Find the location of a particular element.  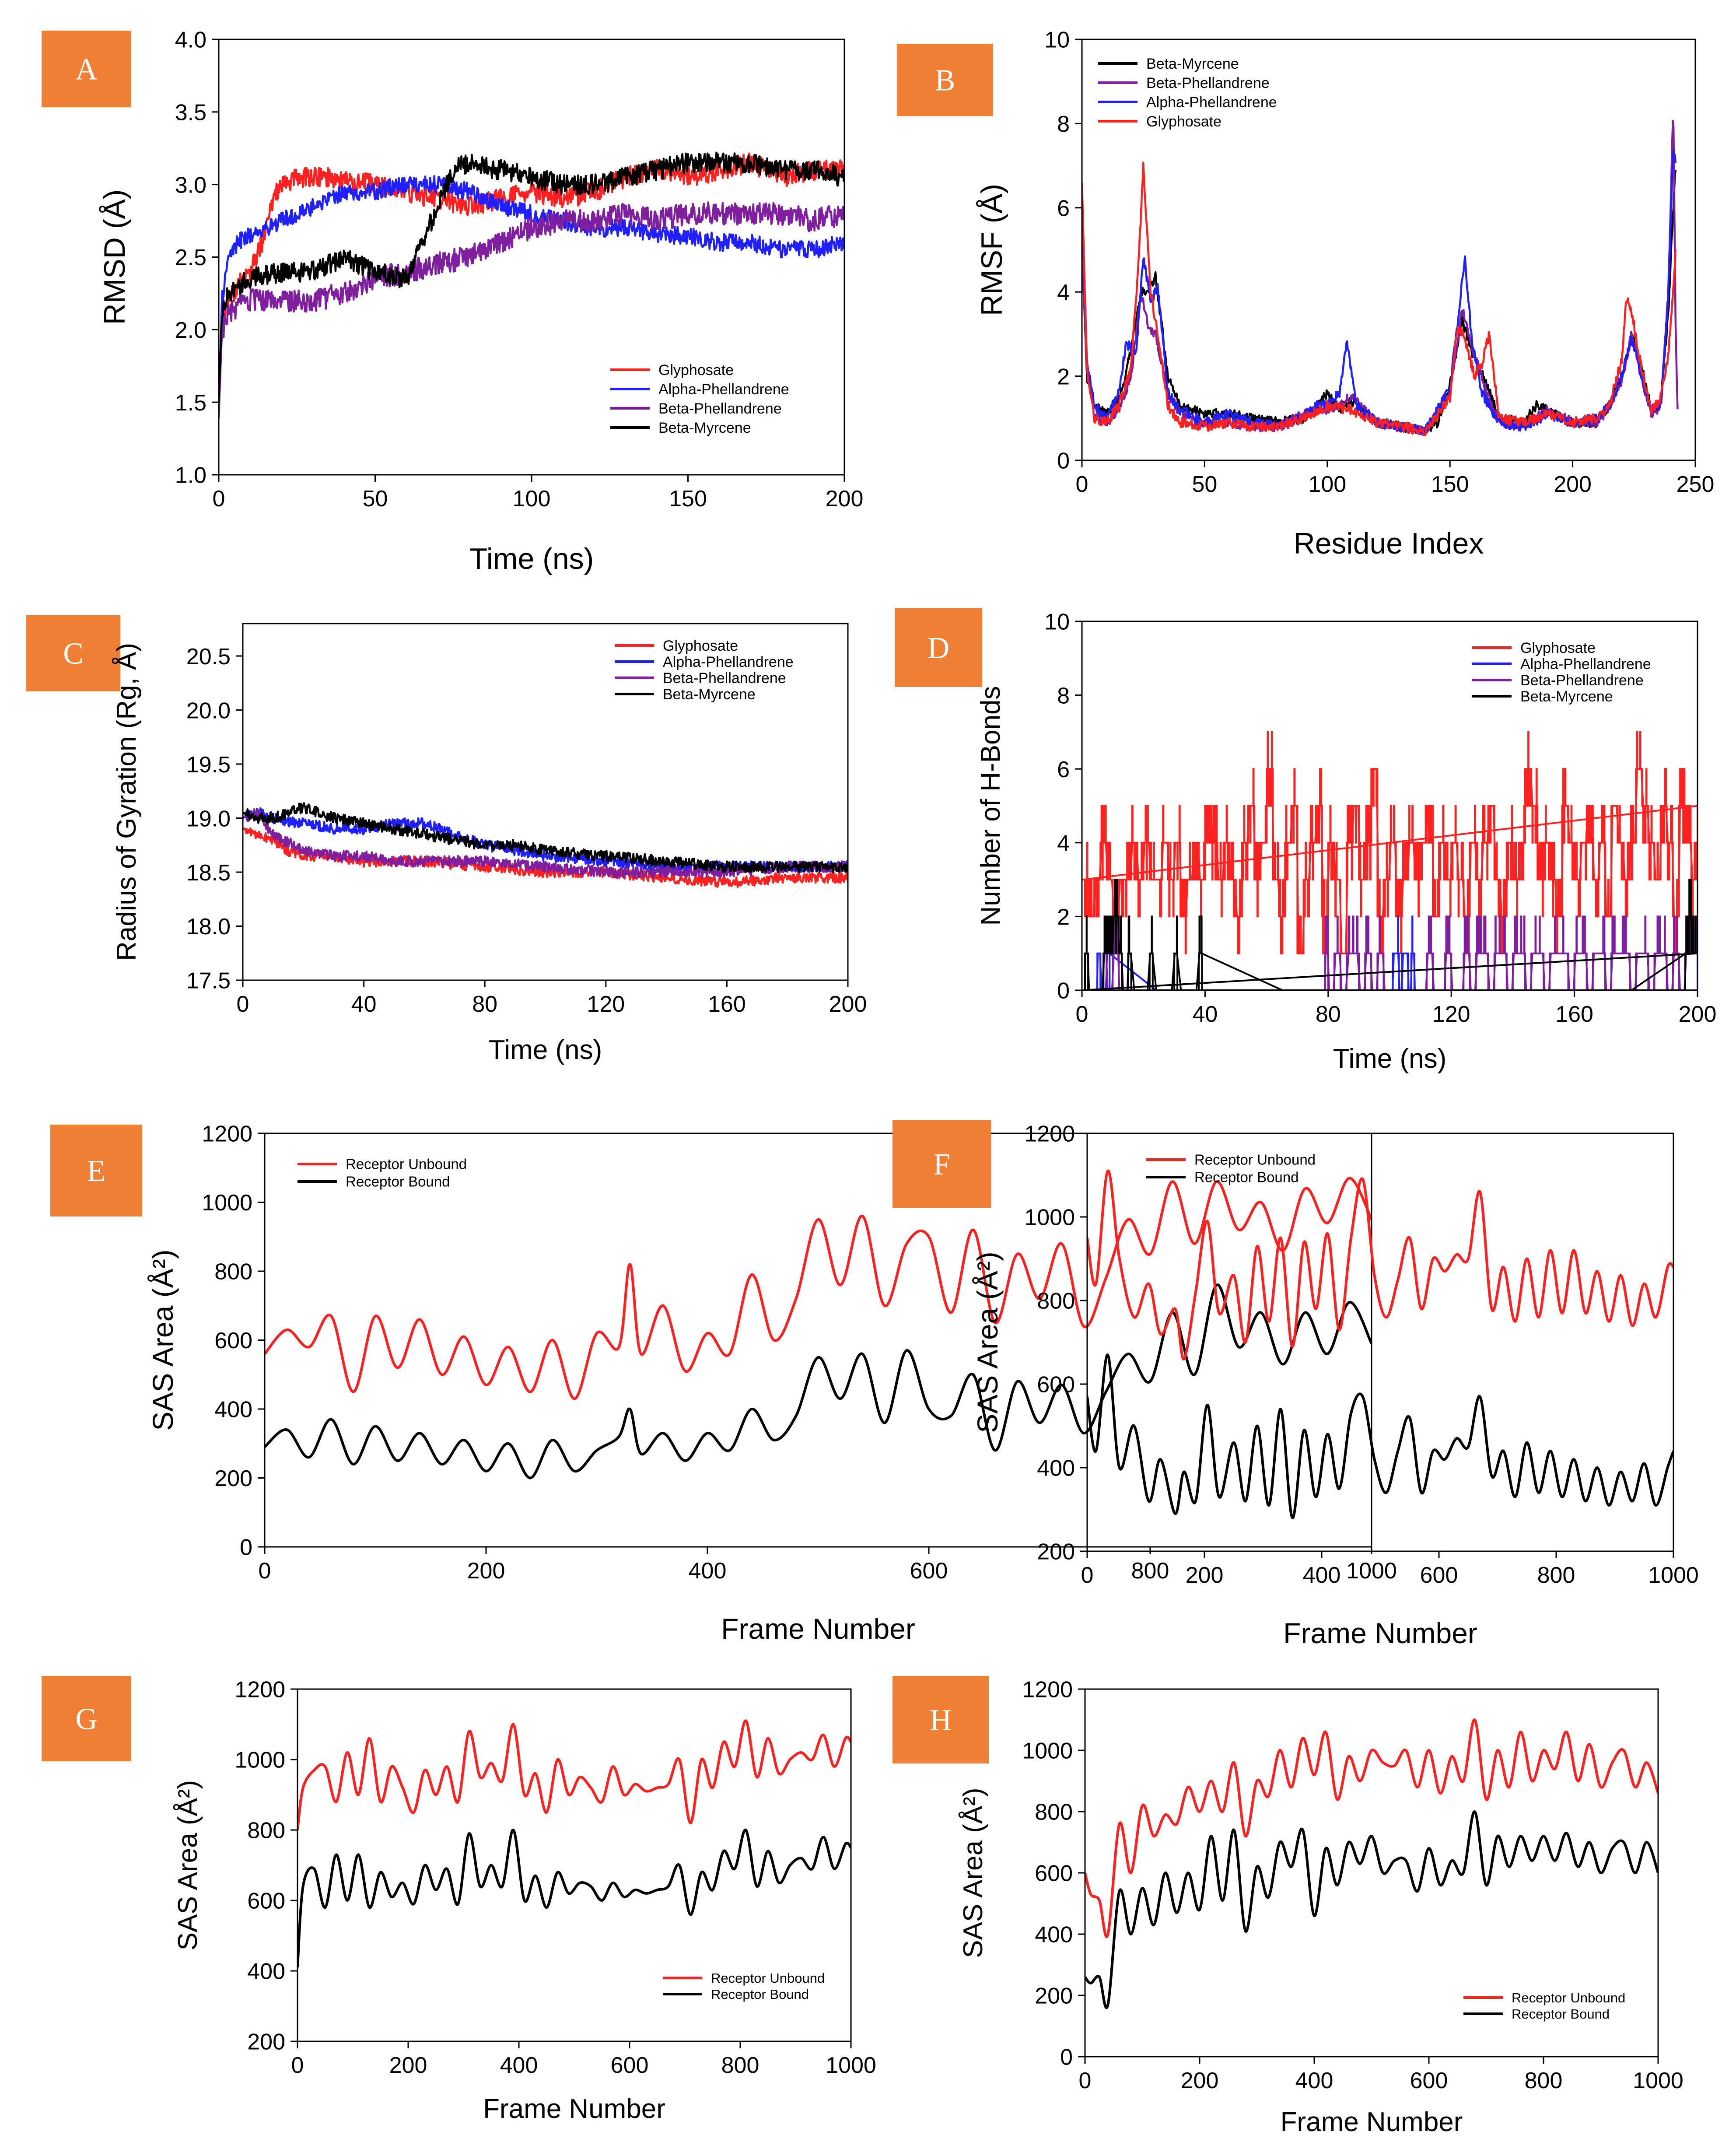

x-tick-label: 40 is located at coordinates (364, 1004).